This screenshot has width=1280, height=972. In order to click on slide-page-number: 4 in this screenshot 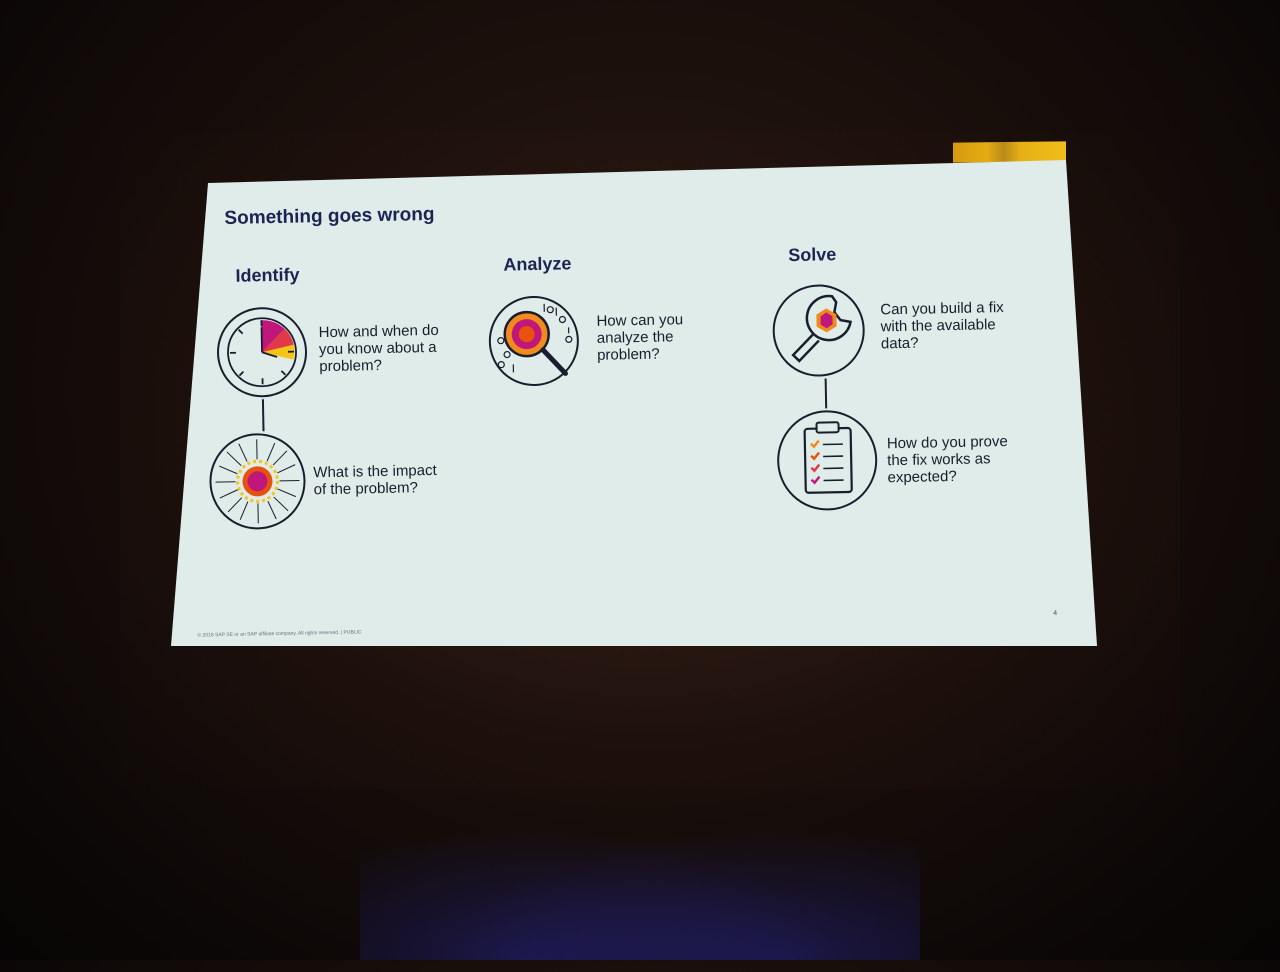, I will do `click(1055, 613)`.